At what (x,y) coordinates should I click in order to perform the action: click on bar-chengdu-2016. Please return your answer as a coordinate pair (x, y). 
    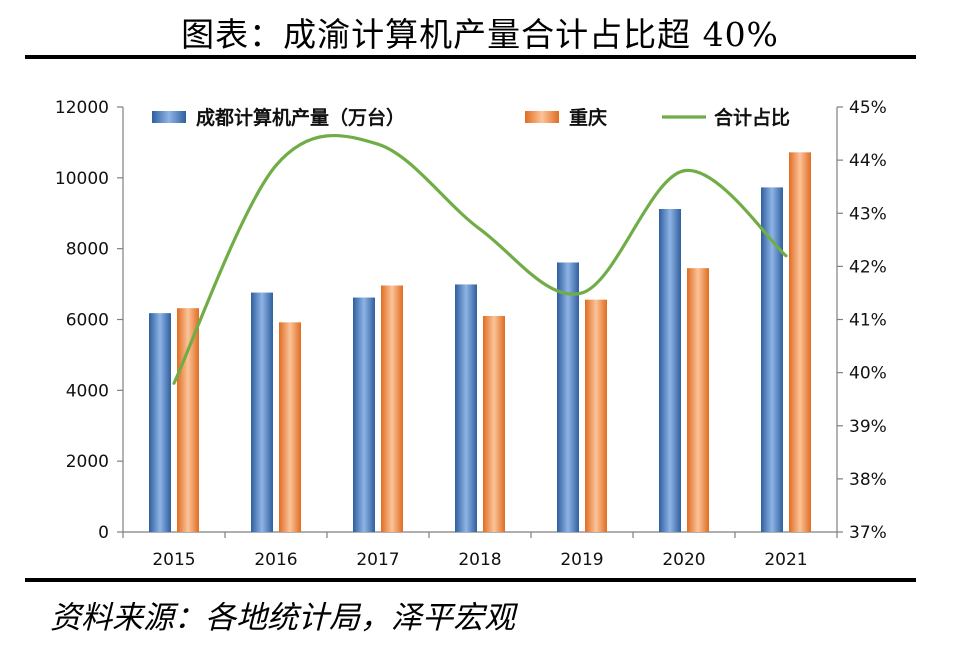
    Looking at the image, I should click on (262, 412).